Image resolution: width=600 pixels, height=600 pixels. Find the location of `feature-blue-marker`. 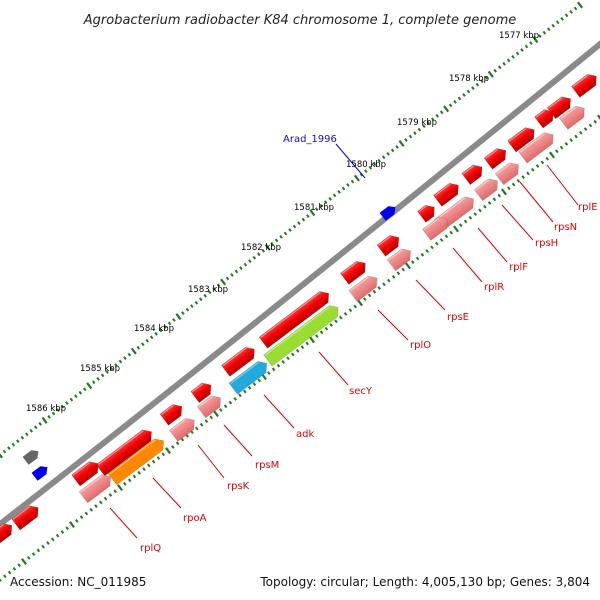

feature-blue-marker is located at coordinates (41, 472).